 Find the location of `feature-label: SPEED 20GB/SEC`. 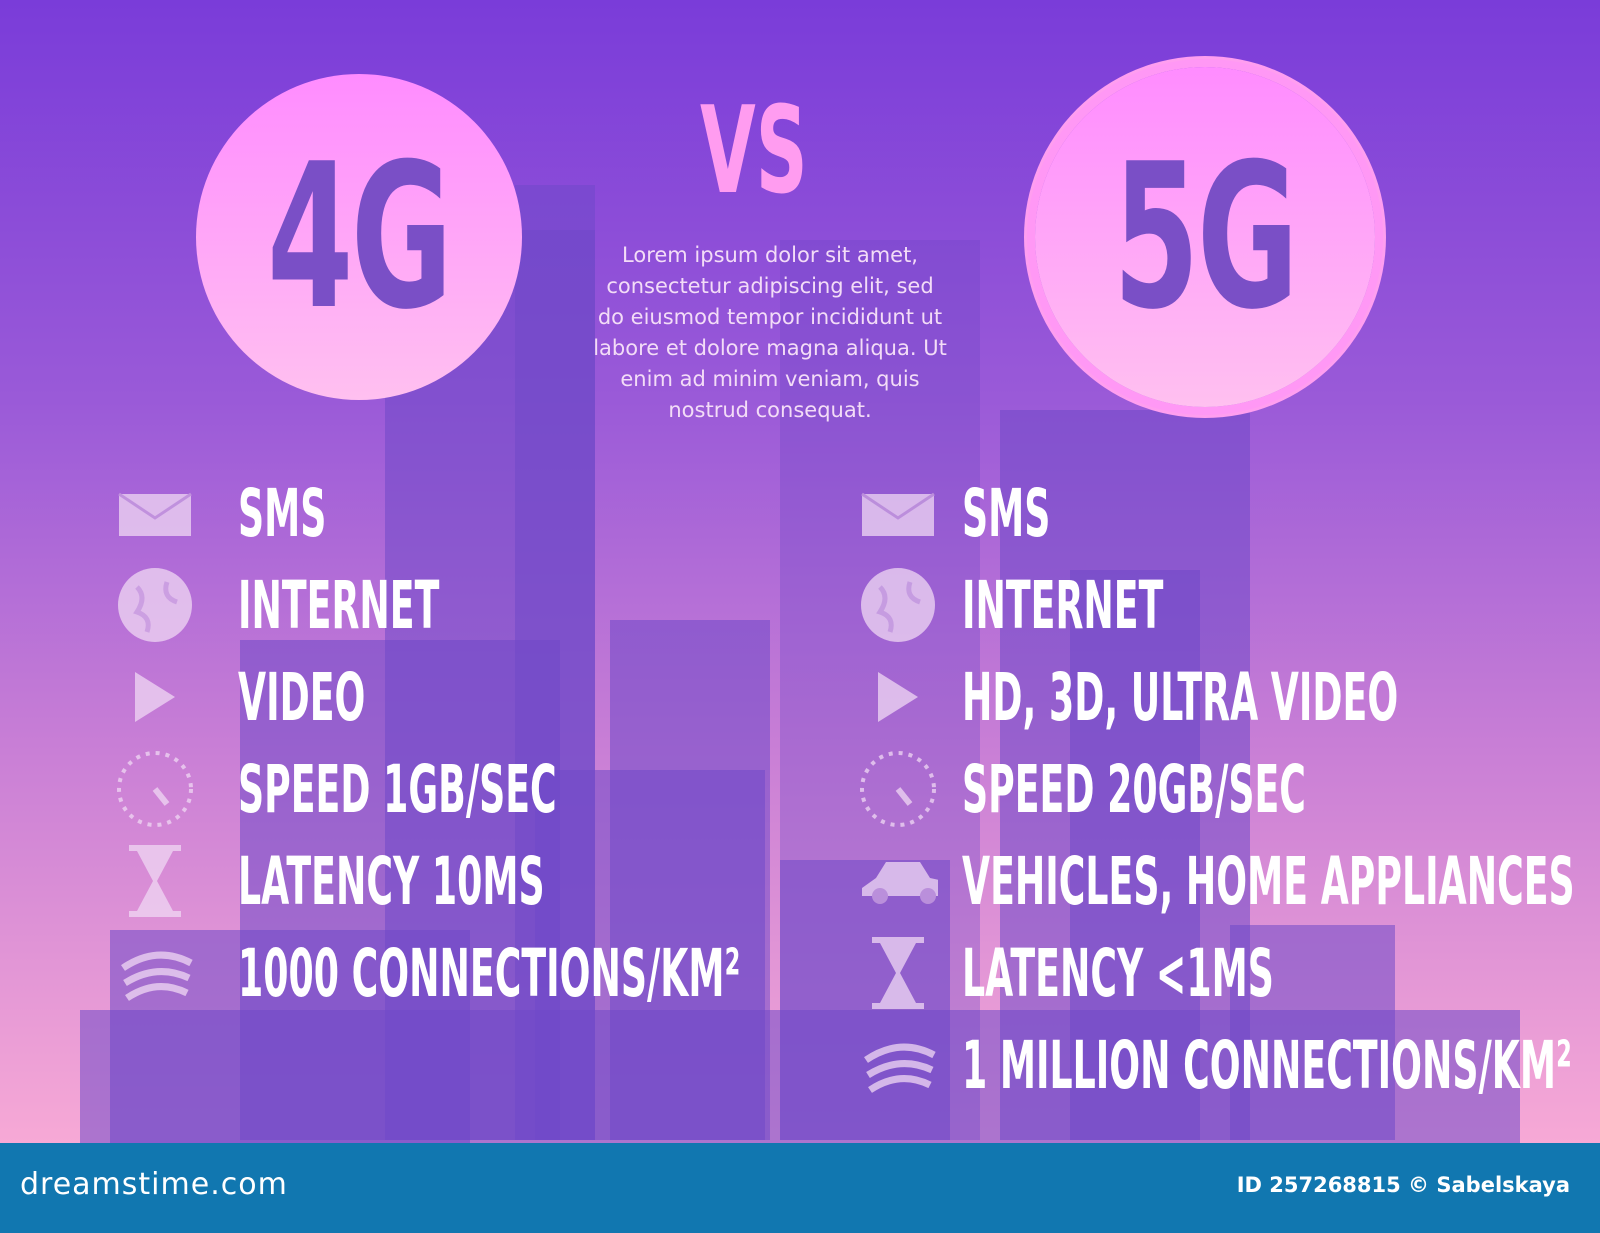

feature-label: SPEED 20GB/SEC is located at coordinates (1134, 789).